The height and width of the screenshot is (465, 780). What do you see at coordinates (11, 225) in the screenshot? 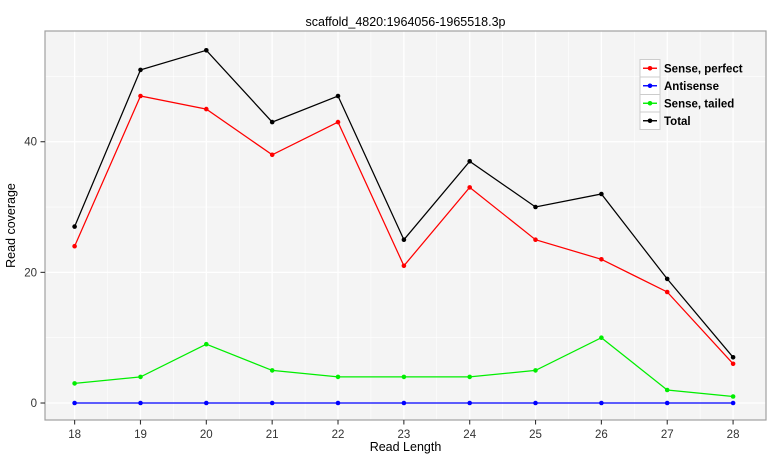
I see `y-axis-label: Read coverage` at bounding box center [11, 225].